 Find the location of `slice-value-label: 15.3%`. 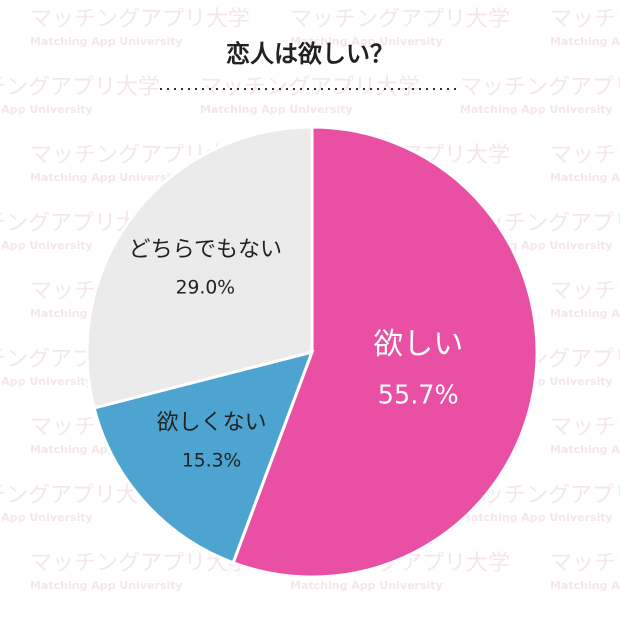

slice-value-label: 15.3% is located at coordinates (211, 460).